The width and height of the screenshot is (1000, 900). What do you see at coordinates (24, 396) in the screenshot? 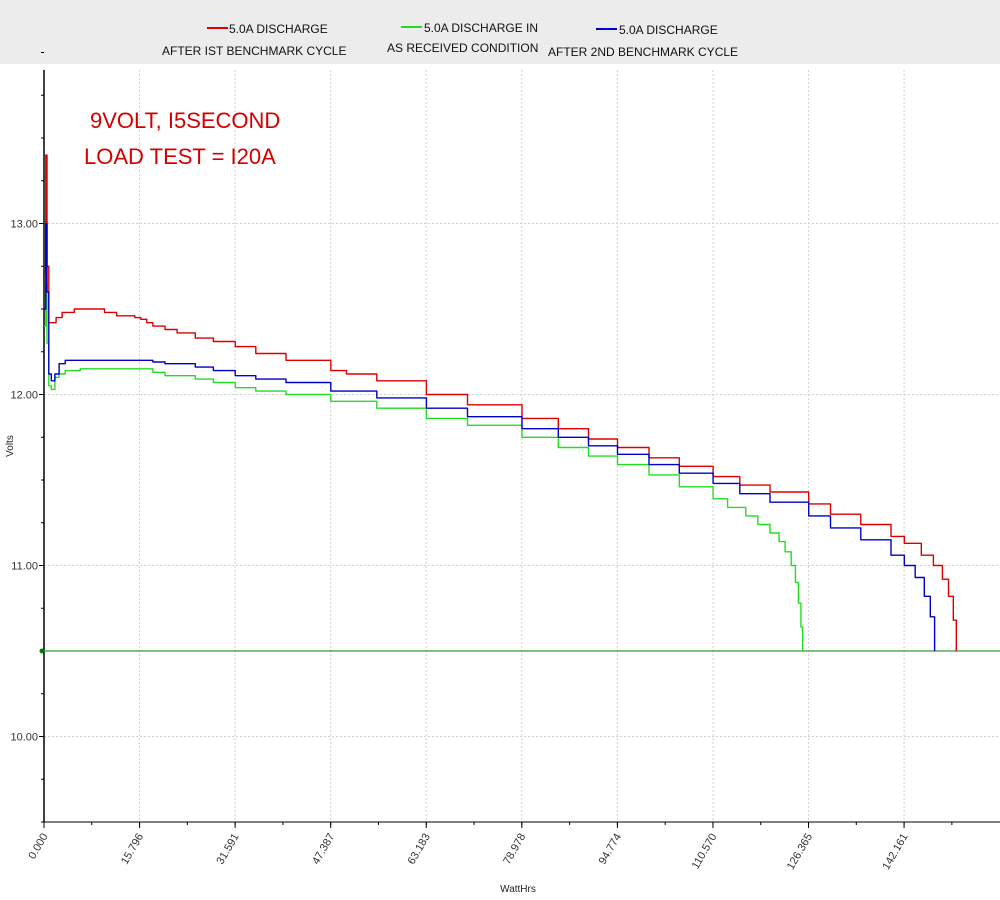
I see `y-tick-label: 12.00` at bounding box center [24, 396].